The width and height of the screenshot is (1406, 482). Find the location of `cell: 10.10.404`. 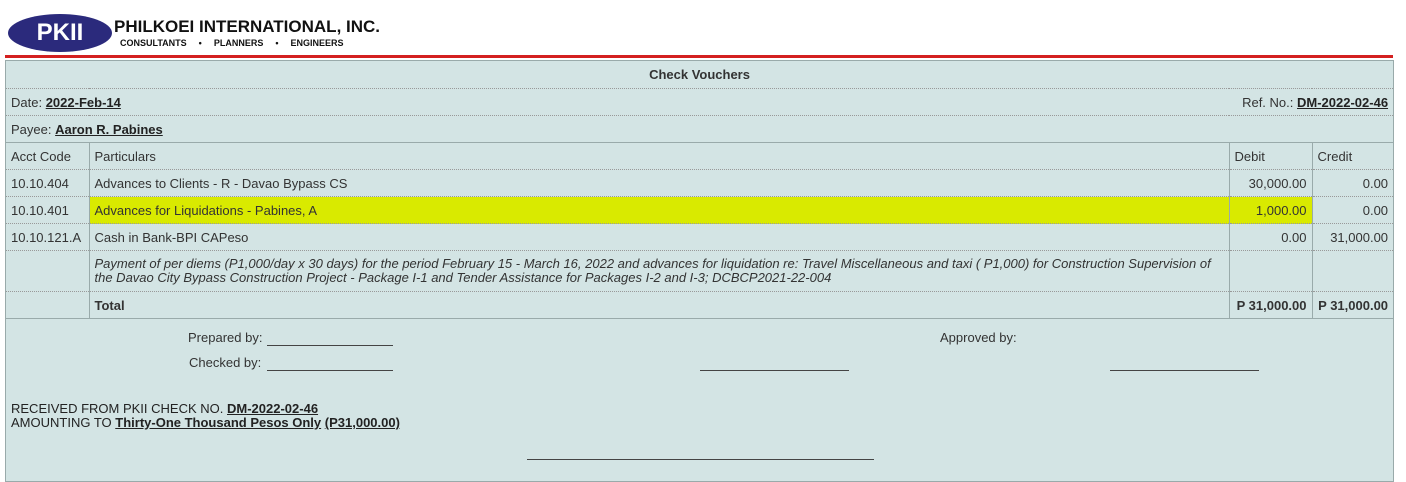

cell: 10.10.404 is located at coordinates (48, 183).